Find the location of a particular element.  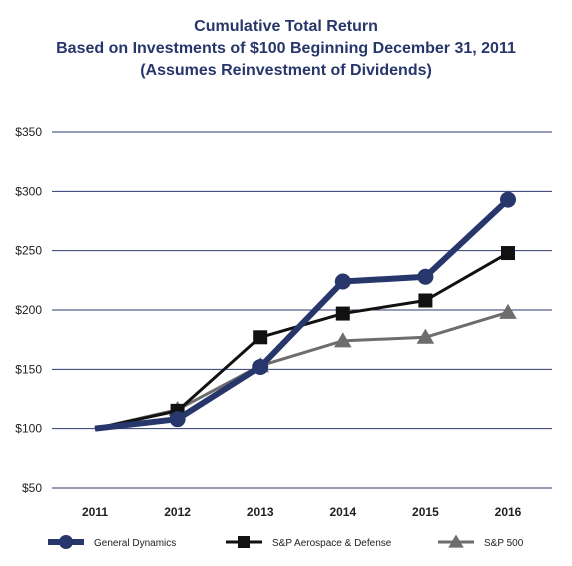

x-tick-label: 2015 is located at coordinates (425, 512).